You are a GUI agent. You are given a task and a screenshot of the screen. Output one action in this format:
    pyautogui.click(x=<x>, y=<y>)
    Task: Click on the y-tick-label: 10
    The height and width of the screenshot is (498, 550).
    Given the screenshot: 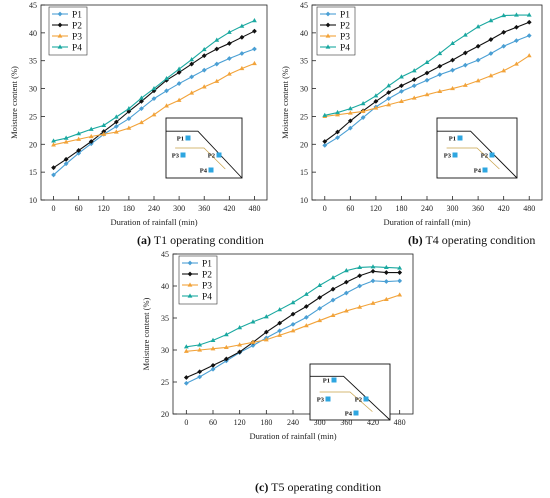 What is the action you would take?
    pyautogui.click(x=304, y=200)
    